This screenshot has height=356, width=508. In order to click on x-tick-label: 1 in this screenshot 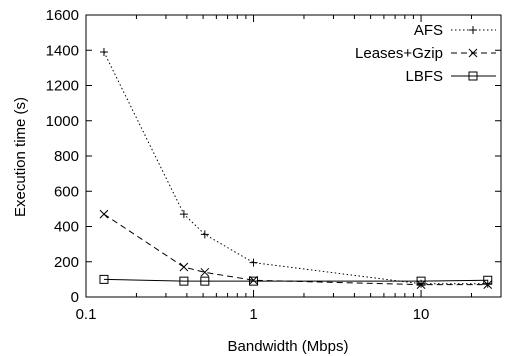, I will do `click(253, 314)`.